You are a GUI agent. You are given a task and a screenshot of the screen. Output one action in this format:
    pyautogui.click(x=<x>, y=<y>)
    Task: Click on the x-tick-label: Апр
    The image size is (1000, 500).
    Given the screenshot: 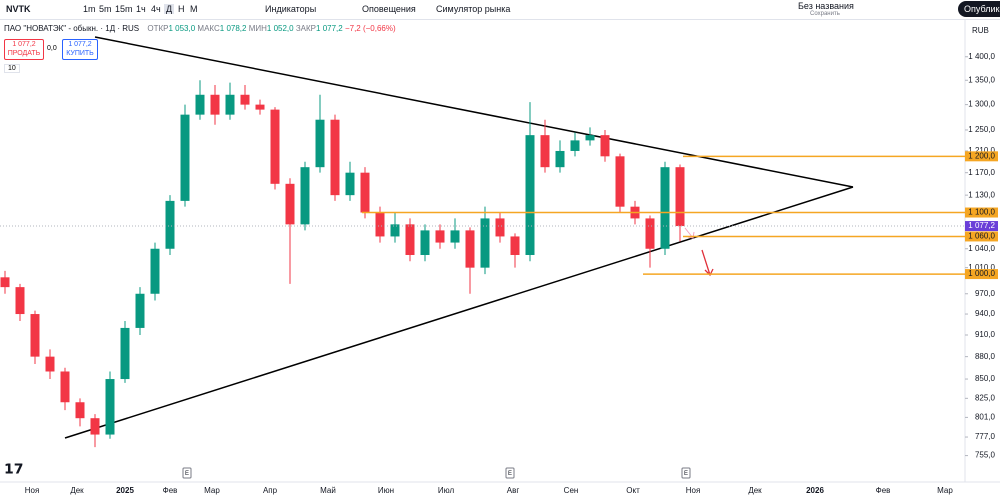 What is the action you would take?
    pyautogui.click(x=270, y=490)
    